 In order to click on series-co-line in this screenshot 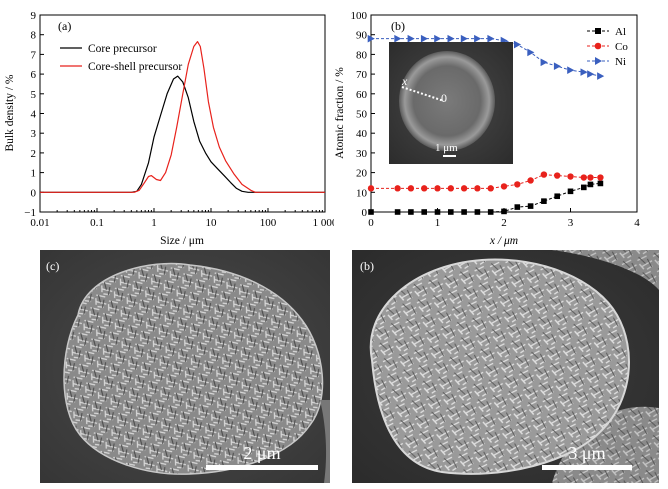, I will do `click(486, 181)`.